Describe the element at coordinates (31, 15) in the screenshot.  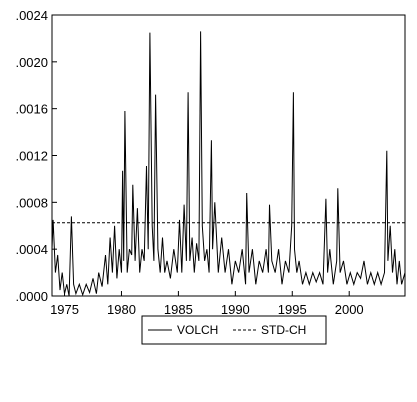
I see `y-tick-label: .0024` at that location.